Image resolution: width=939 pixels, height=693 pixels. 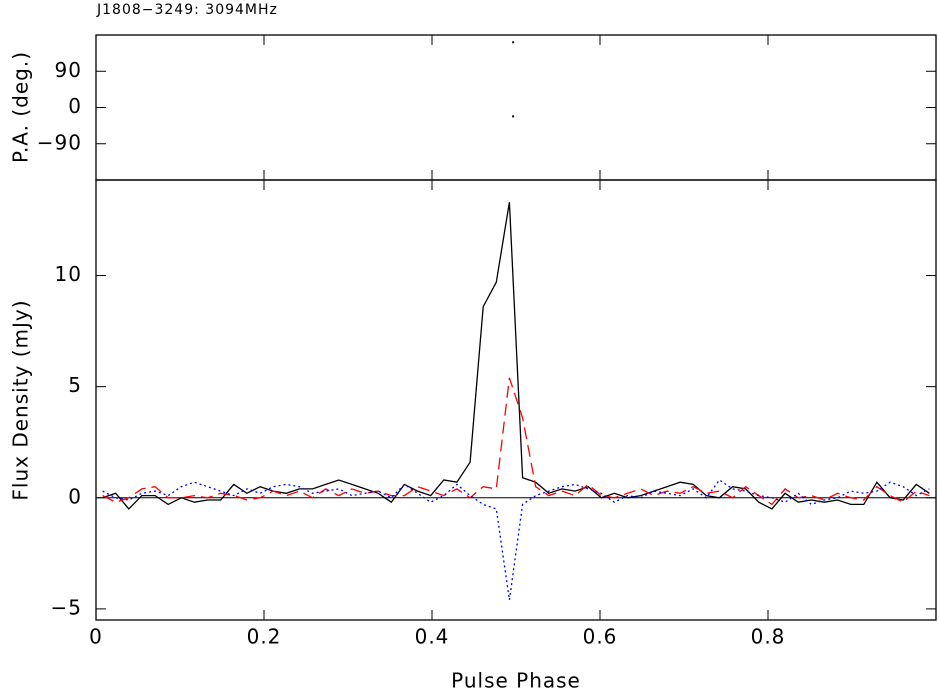 What do you see at coordinates (68, 274) in the screenshot?
I see `y-tick-label: 10` at bounding box center [68, 274].